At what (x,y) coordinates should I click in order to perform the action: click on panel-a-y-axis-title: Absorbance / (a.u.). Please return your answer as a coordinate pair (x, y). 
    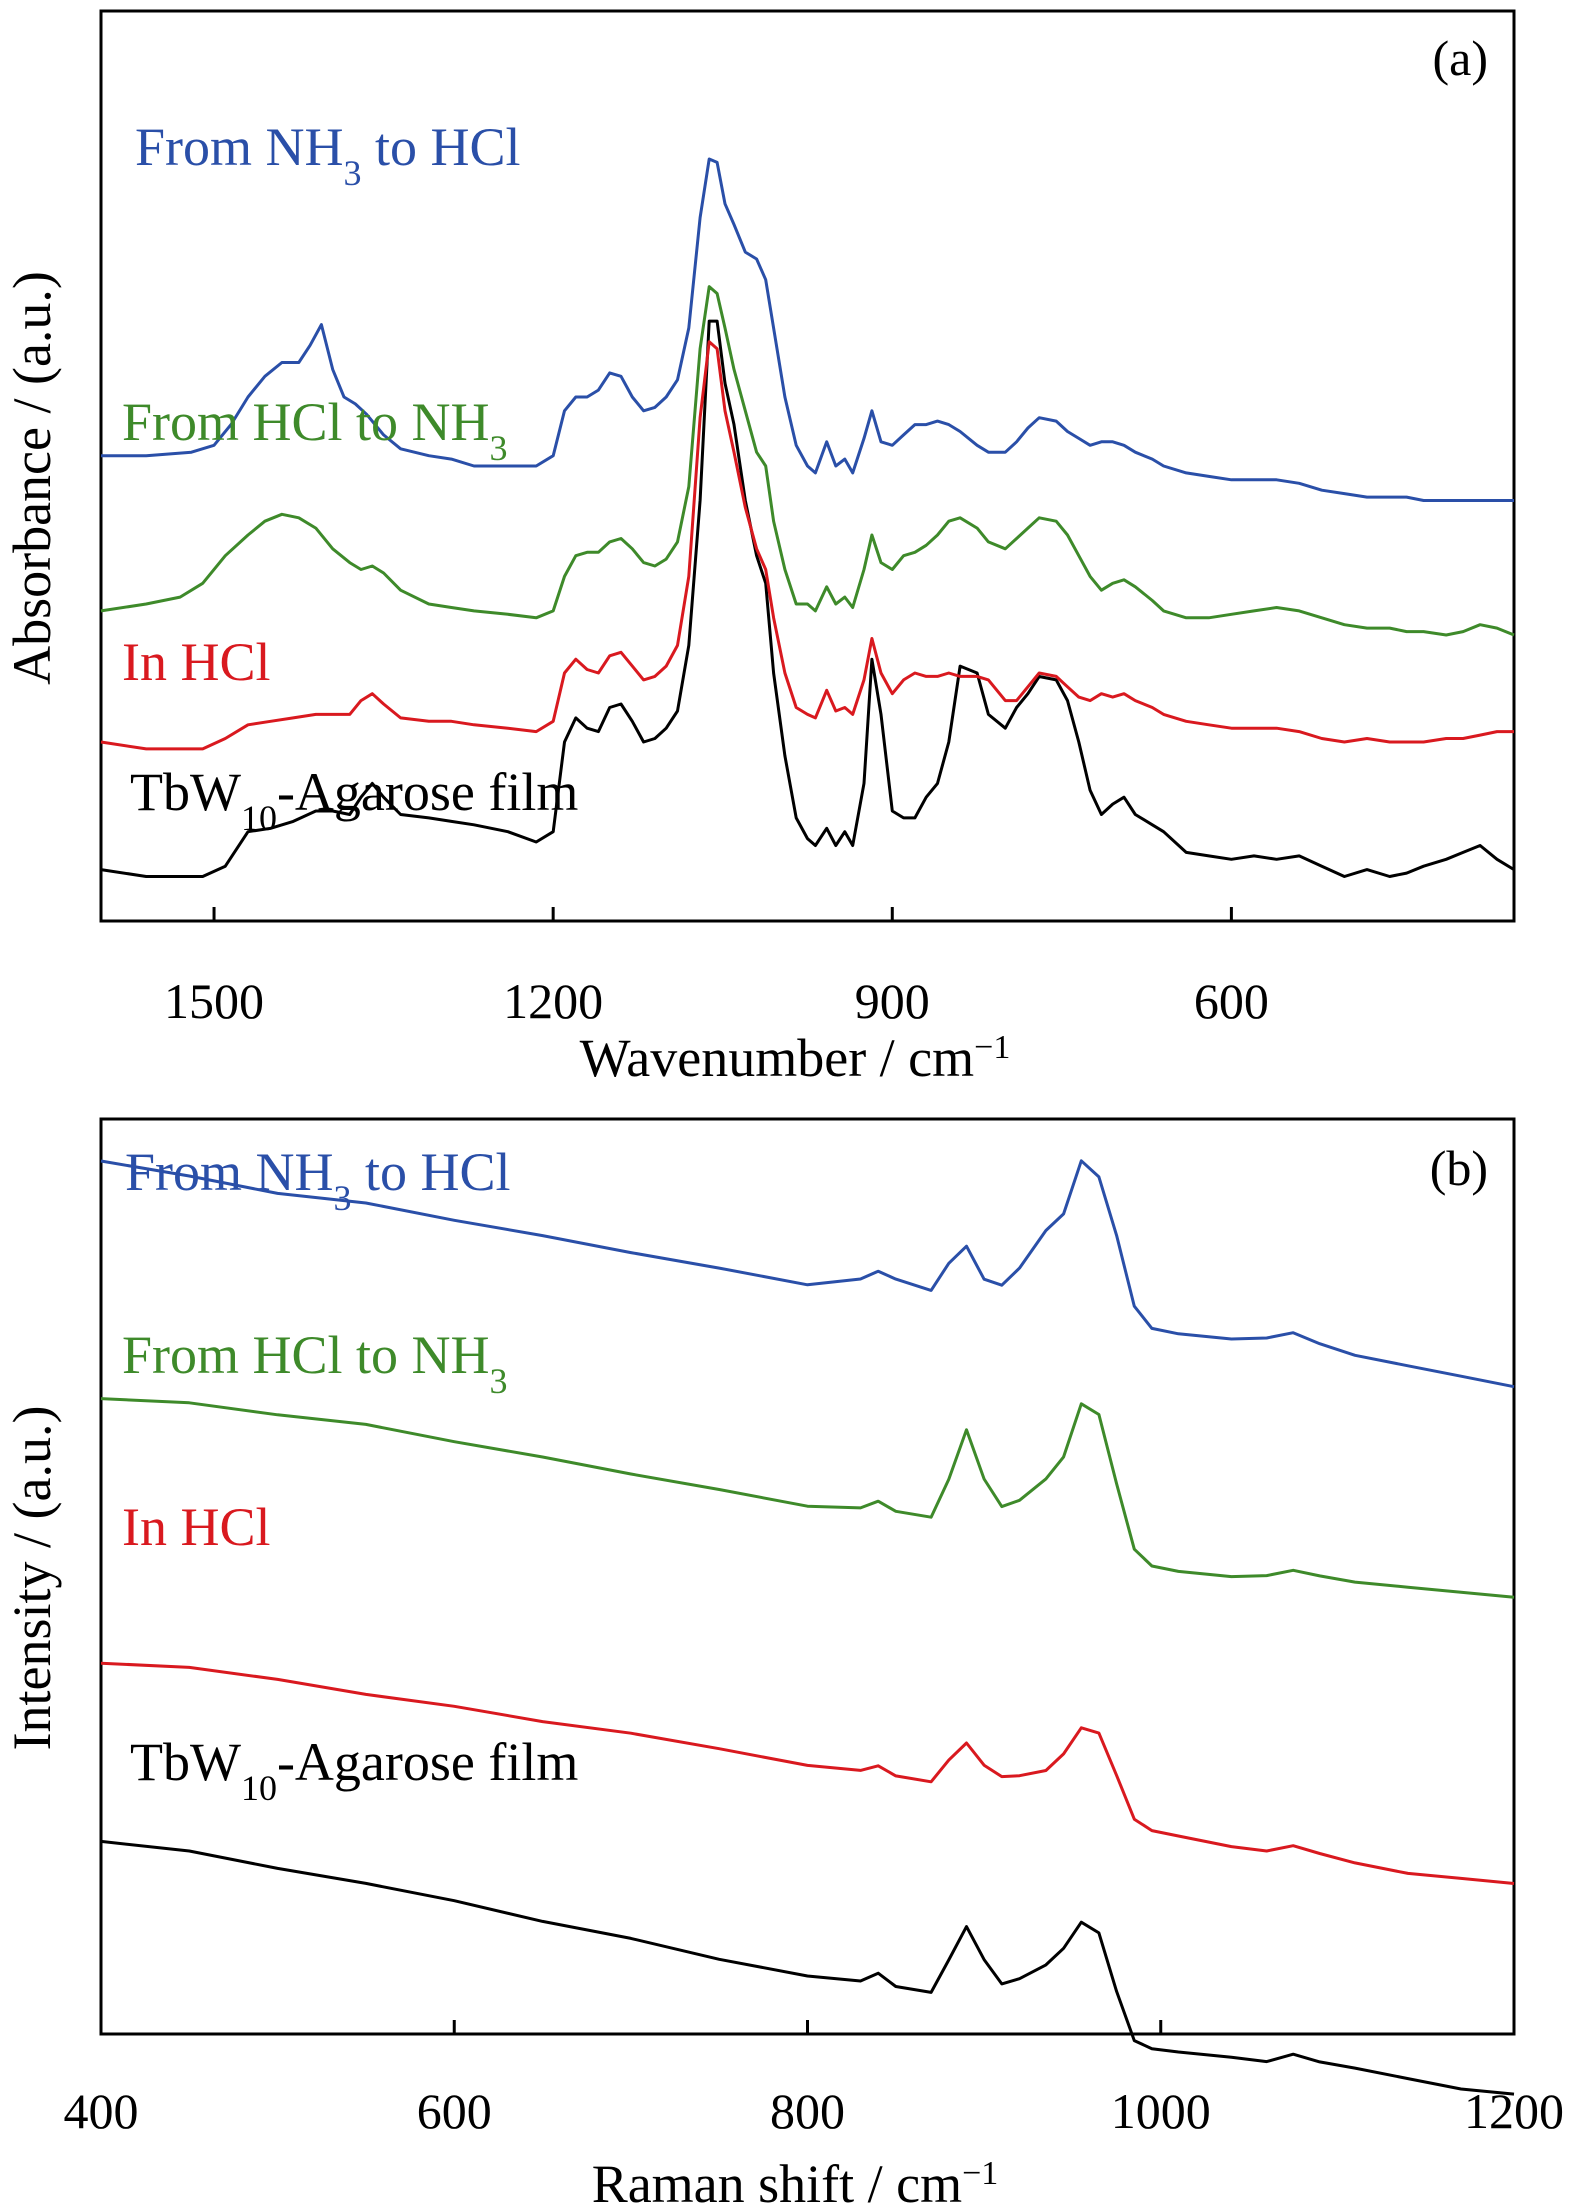
    Looking at the image, I should click on (32, 478).